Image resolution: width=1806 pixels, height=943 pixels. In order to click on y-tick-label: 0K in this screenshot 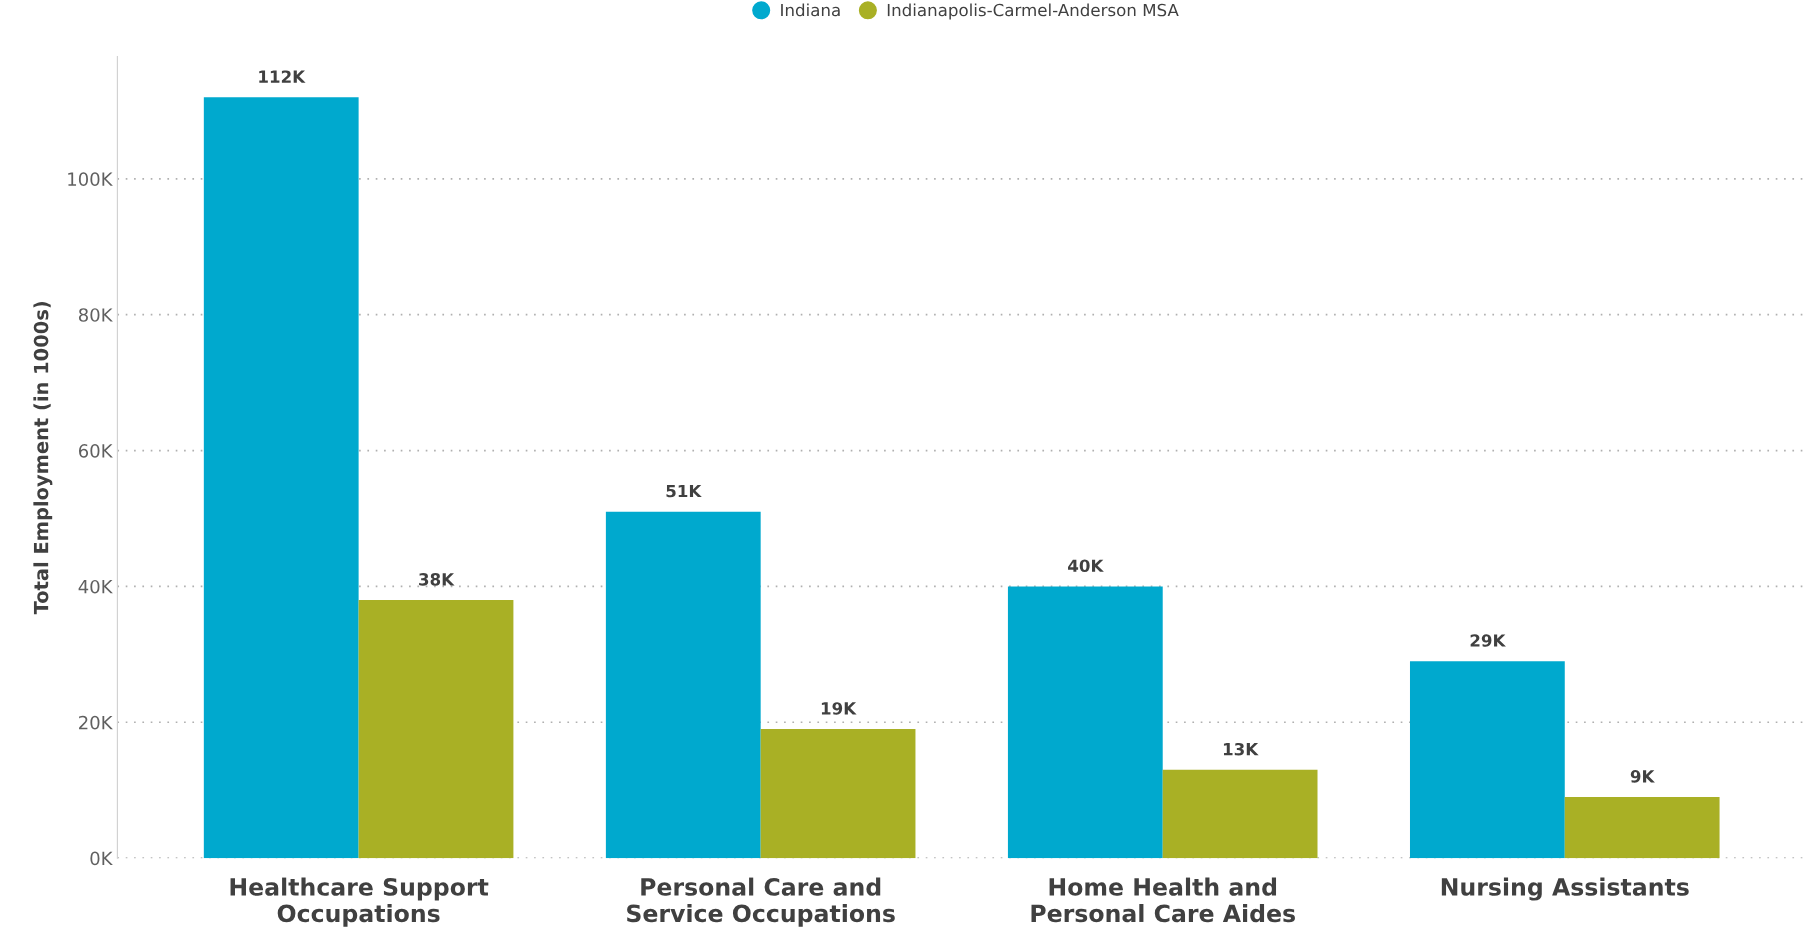, I will do `click(101, 858)`.